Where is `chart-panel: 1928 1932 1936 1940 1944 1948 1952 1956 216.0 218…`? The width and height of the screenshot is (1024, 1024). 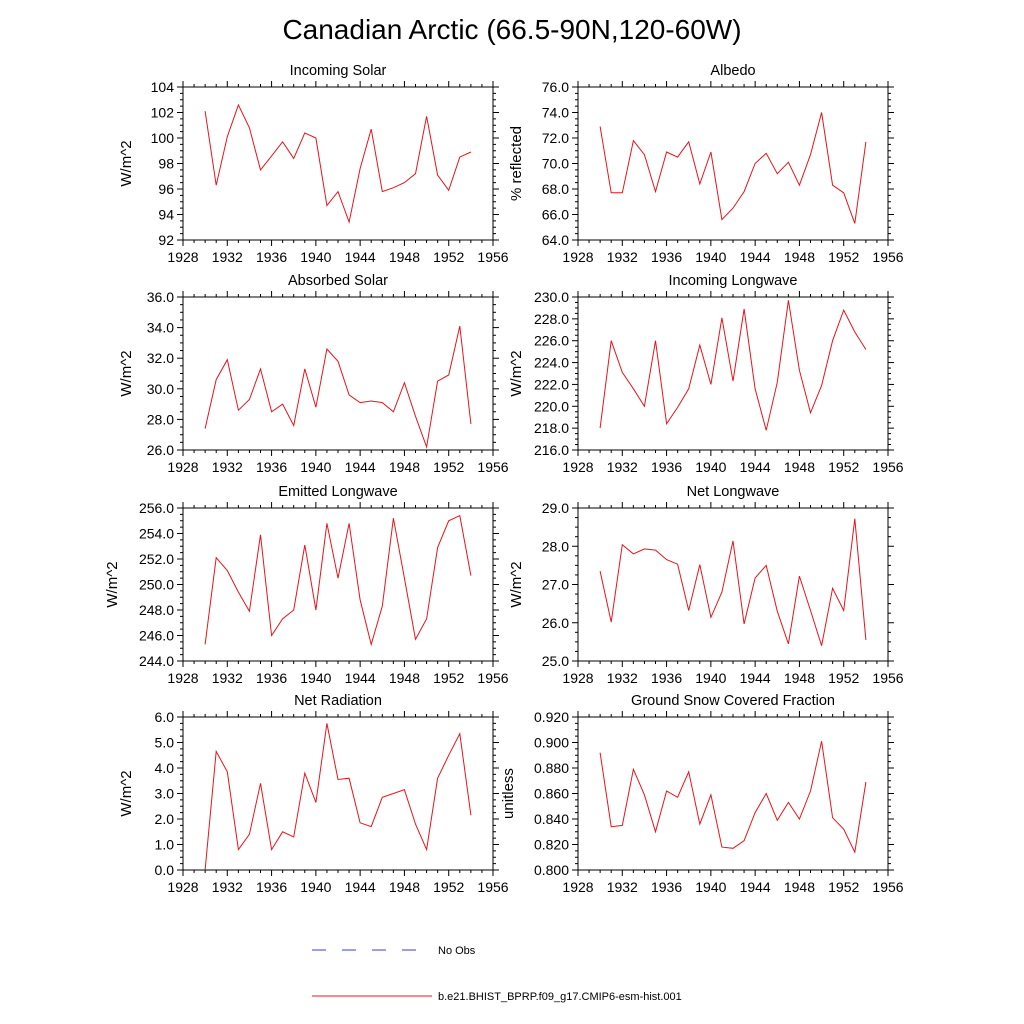
chart-panel: 1928 1932 1936 1940 1944 1948 1952 1956 216.0 218… is located at coordinates (706, 374).